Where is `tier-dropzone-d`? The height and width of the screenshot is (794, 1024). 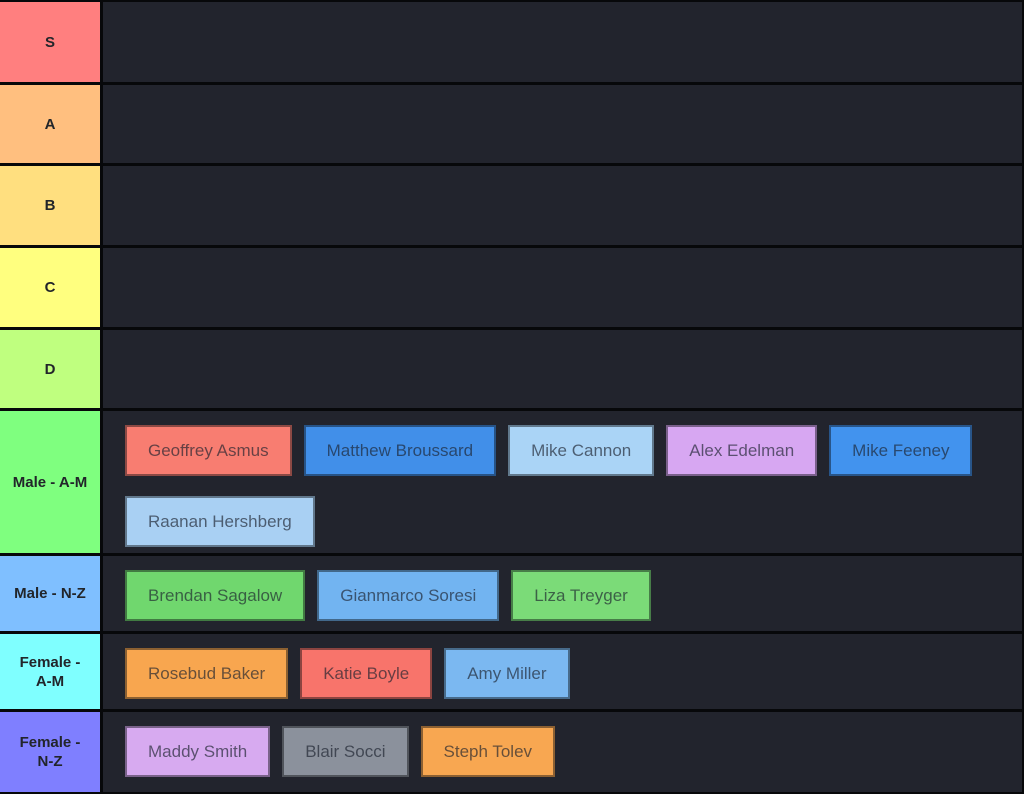 tier-dropzone-d is located at coordinates (562, 369).